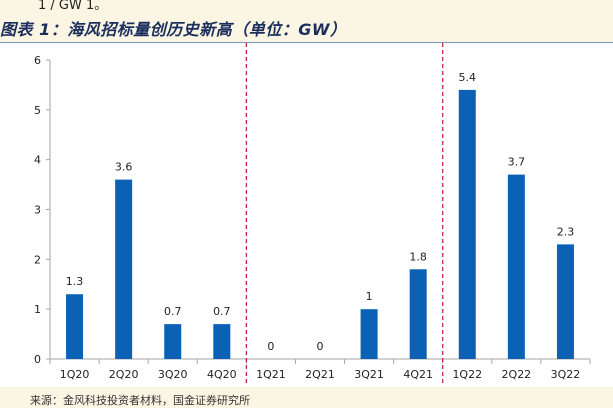 This screenshot has height=408, width=613. What do you see at coordinates (124, 167) in the screenshot?
I see `data-label-2Q20: 3.6` at bounding box center [124, 167].